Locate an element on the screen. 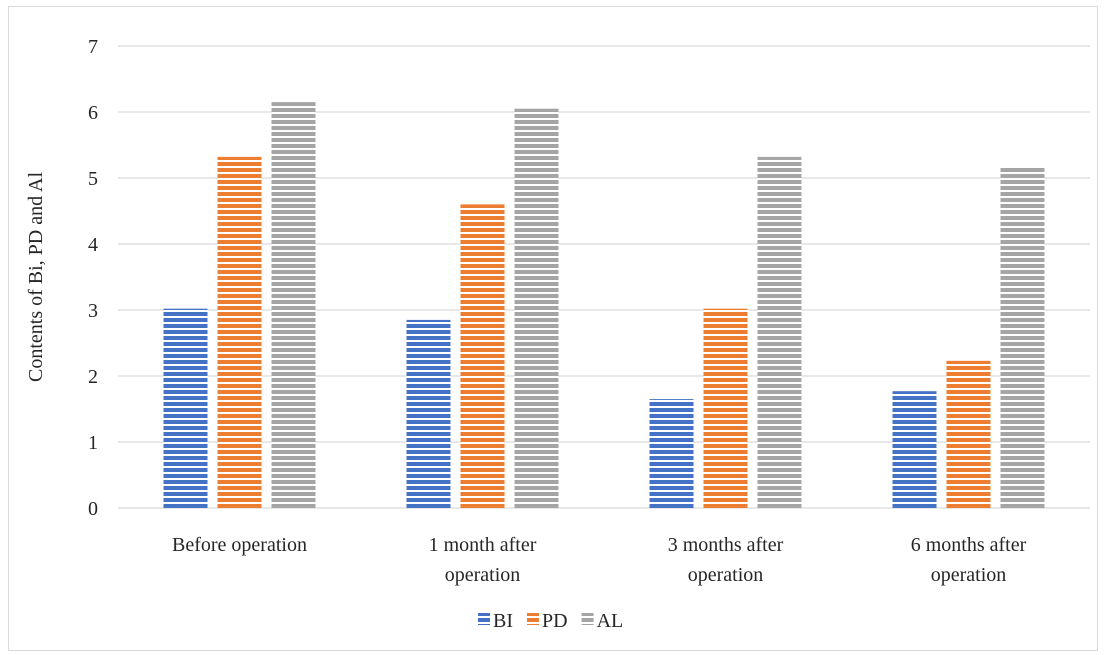 This screenshot has height=655, width=1105. y-tick-label: 1 is located at coordinates (93, 443).